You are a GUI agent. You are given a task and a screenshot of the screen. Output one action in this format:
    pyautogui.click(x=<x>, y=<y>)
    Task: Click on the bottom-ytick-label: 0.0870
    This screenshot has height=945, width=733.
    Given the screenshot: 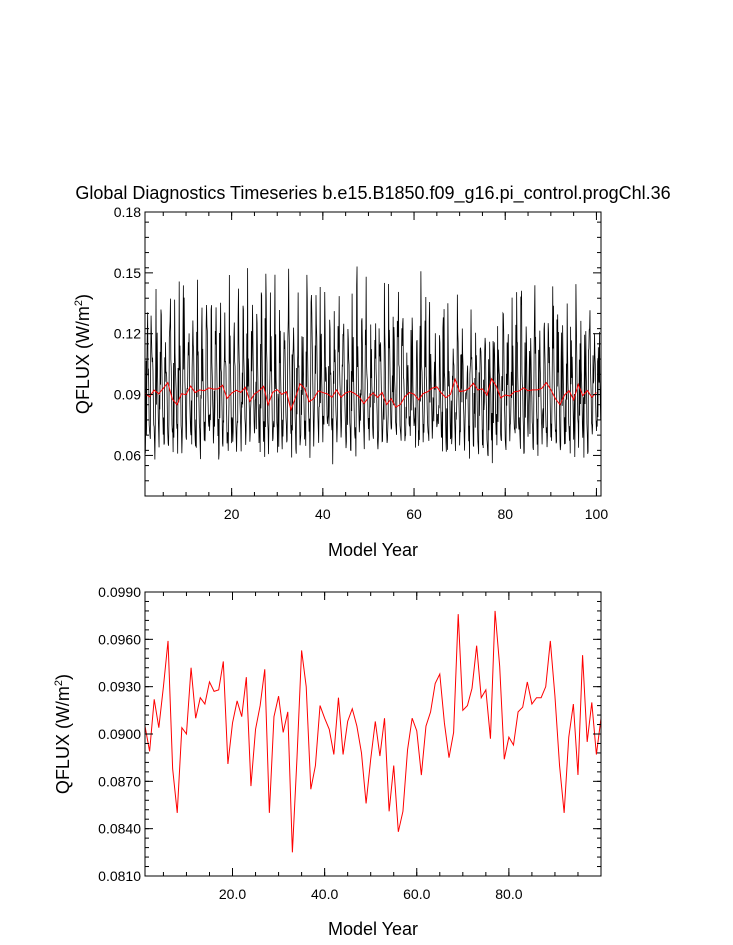 What is the action you would take?
    pyautogui.click(x=119, y=781)
    